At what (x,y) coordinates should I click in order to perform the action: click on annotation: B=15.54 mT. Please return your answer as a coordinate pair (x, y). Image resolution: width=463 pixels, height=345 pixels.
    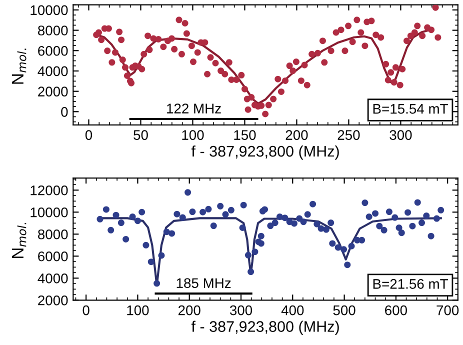
    Looking at the image, I should click on (410, 109).